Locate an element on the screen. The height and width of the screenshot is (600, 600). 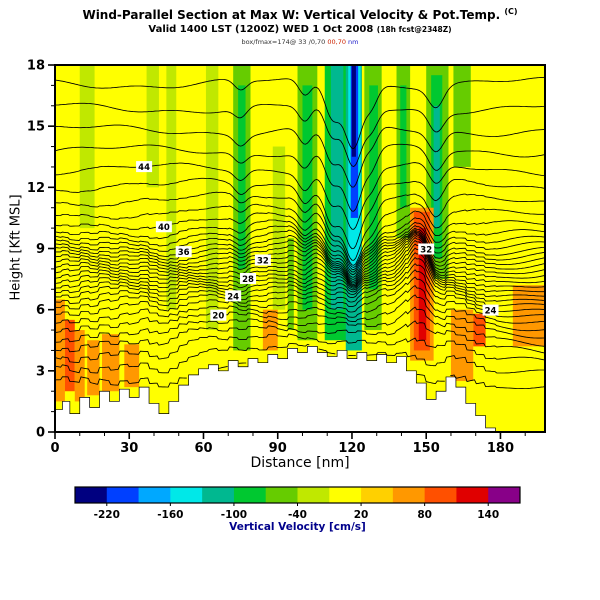
svg-text: 9 is located at coordinates (40, 249).